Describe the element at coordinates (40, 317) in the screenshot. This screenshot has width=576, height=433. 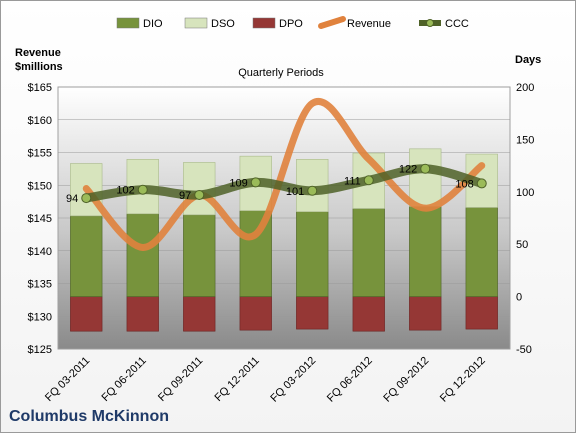
I see `left-tick-label: $130` at that location.